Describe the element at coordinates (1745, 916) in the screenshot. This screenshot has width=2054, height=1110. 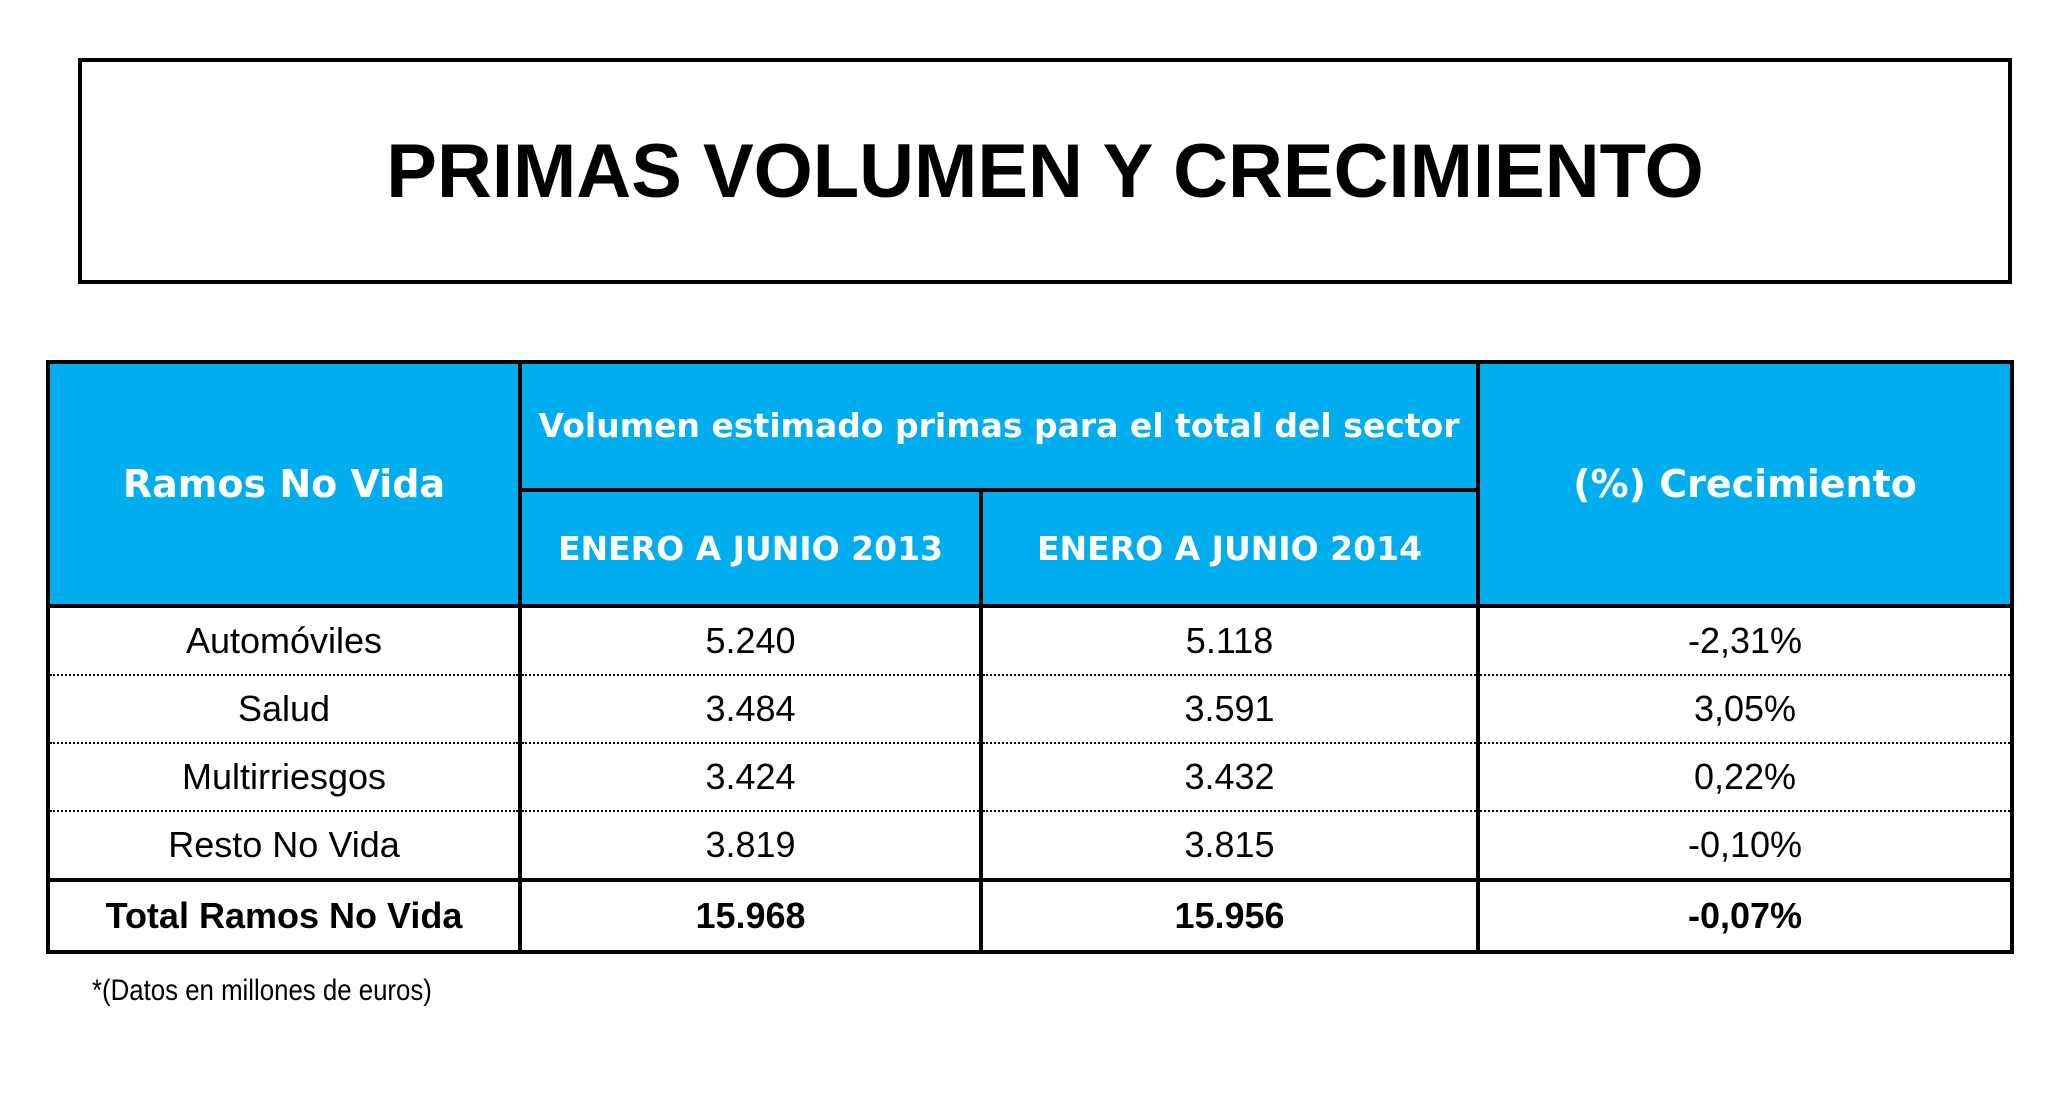
I see `total-crecimiento: -0,07%` at that location.